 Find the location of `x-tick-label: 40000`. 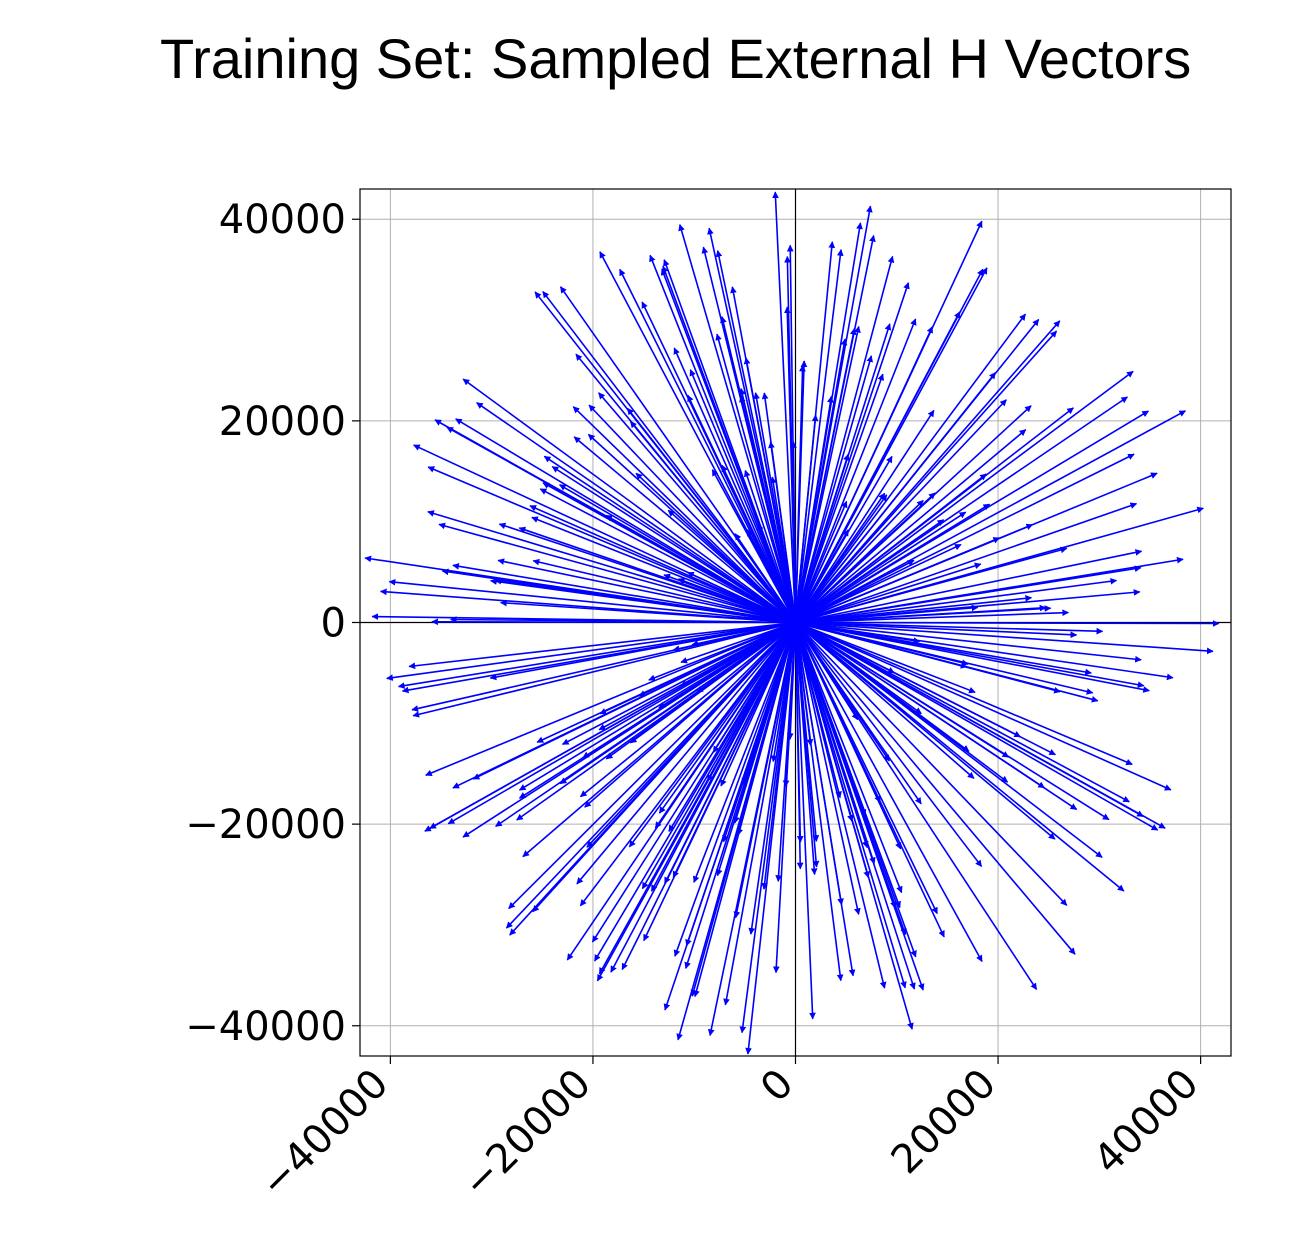

x-tick-label: 40000 is located at coordinates (1146, 1122).